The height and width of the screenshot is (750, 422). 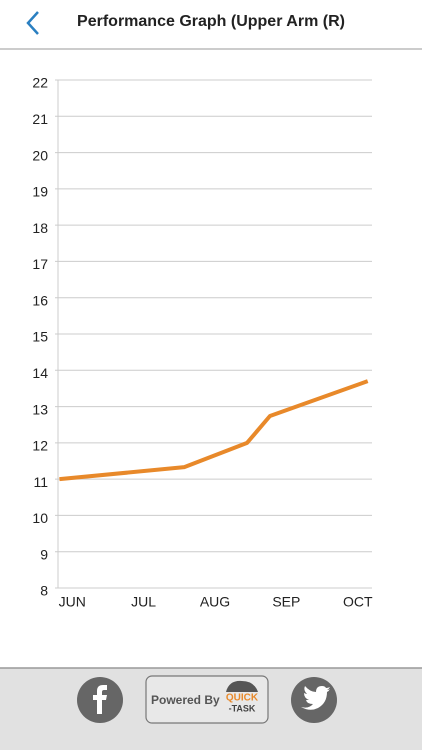 What do you see at coordinates (358, 602) in the screenshot?
I see `x-tick-label: OCT` at bounding box center [358, 602].